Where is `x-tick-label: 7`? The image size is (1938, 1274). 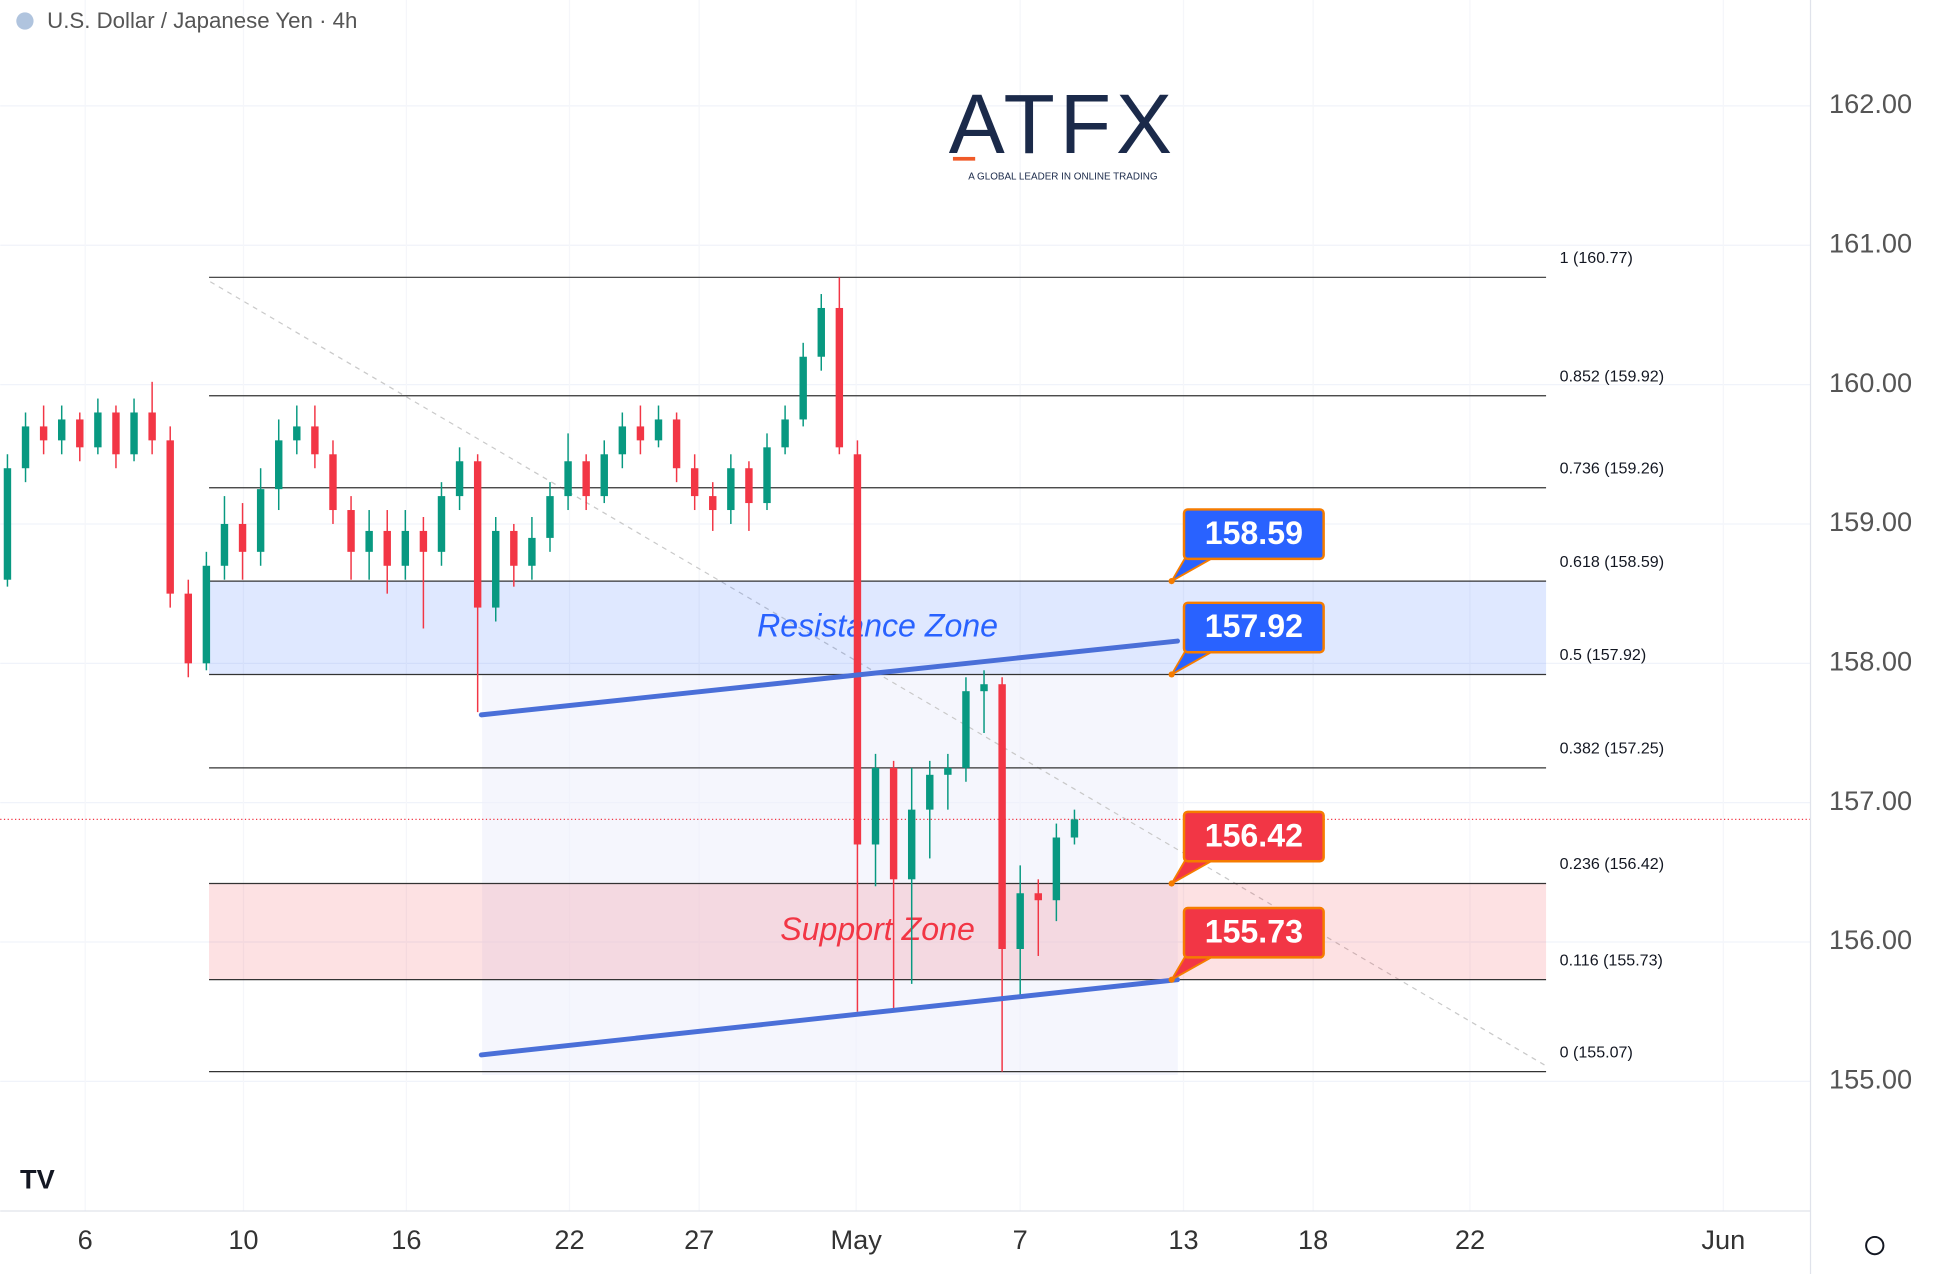
x-tick-label: 7 is located at coordinates (1020, 1239).